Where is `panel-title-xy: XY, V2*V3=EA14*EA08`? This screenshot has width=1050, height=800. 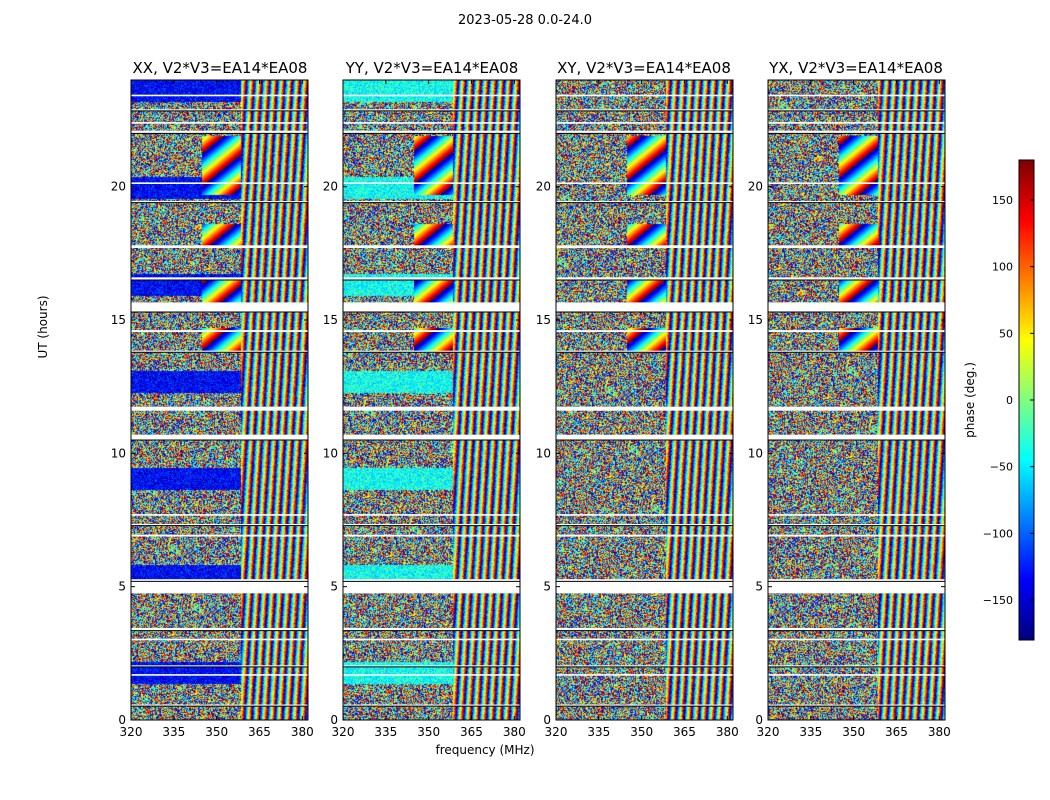
panel-title-xy: XY, V2*V3=EA14*EA08 is located at coordinates (644, 68).